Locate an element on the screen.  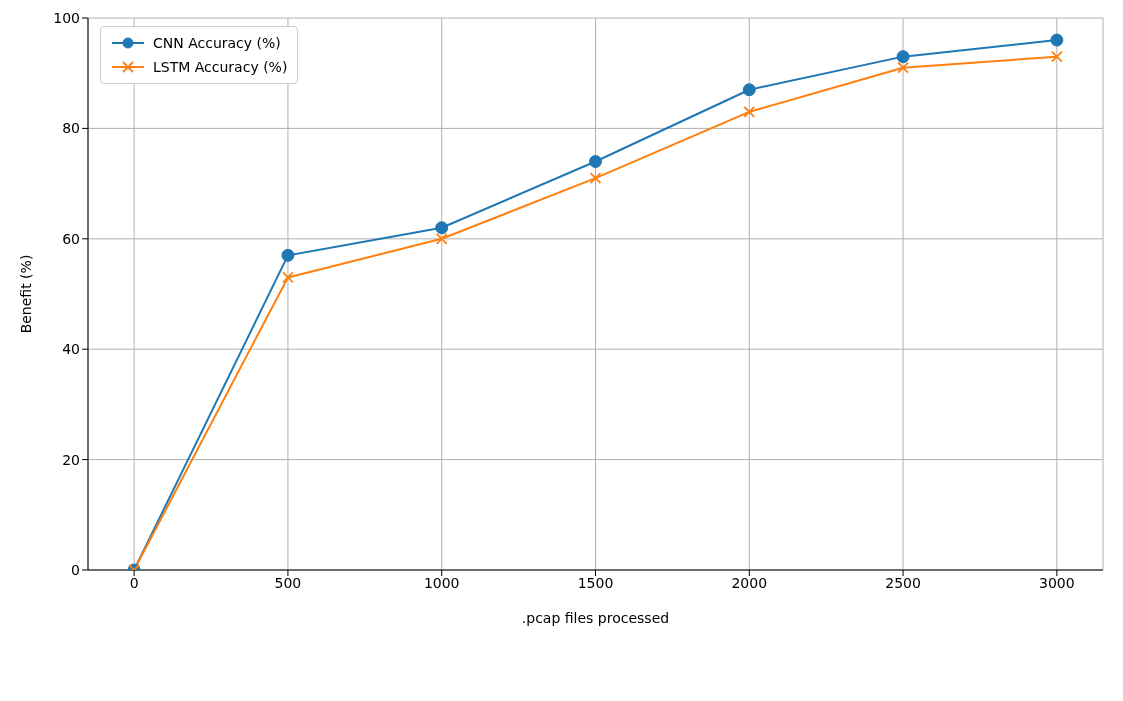
x-tick-label: 2000 is located at coordinates (749, 582).